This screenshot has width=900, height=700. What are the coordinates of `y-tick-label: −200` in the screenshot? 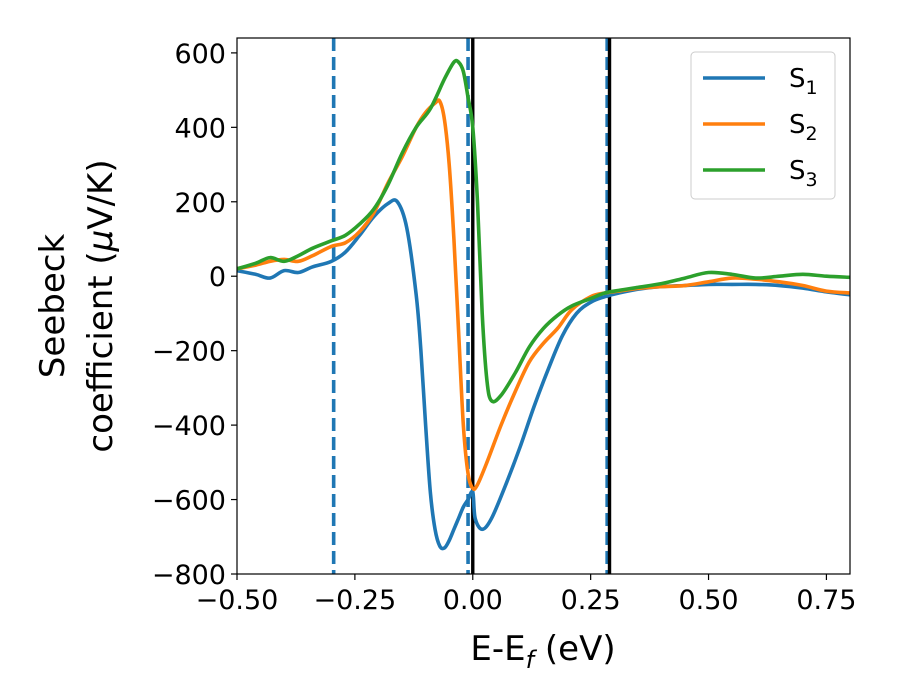 It's located at (189, 352).